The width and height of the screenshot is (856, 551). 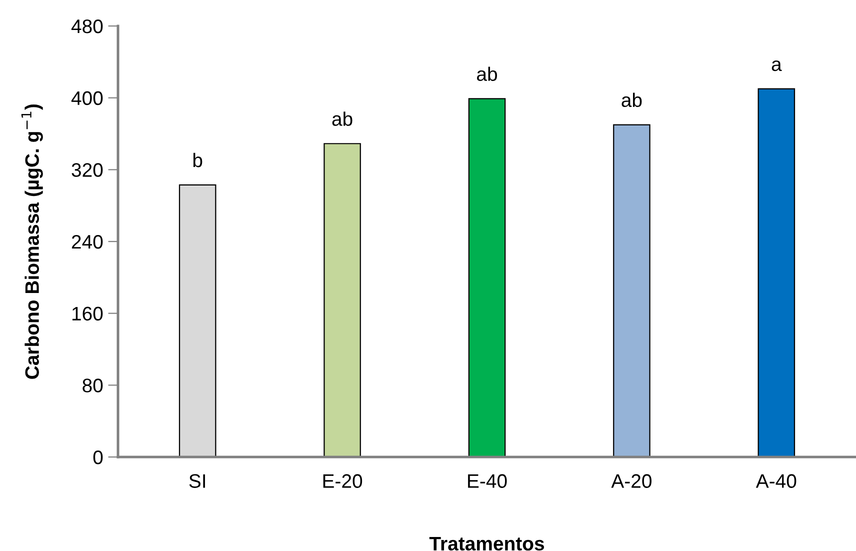 I want to click on y-axis-title: Carbono Biomassa (µgC. g$^{−1}$), so click(x=32, y=241).